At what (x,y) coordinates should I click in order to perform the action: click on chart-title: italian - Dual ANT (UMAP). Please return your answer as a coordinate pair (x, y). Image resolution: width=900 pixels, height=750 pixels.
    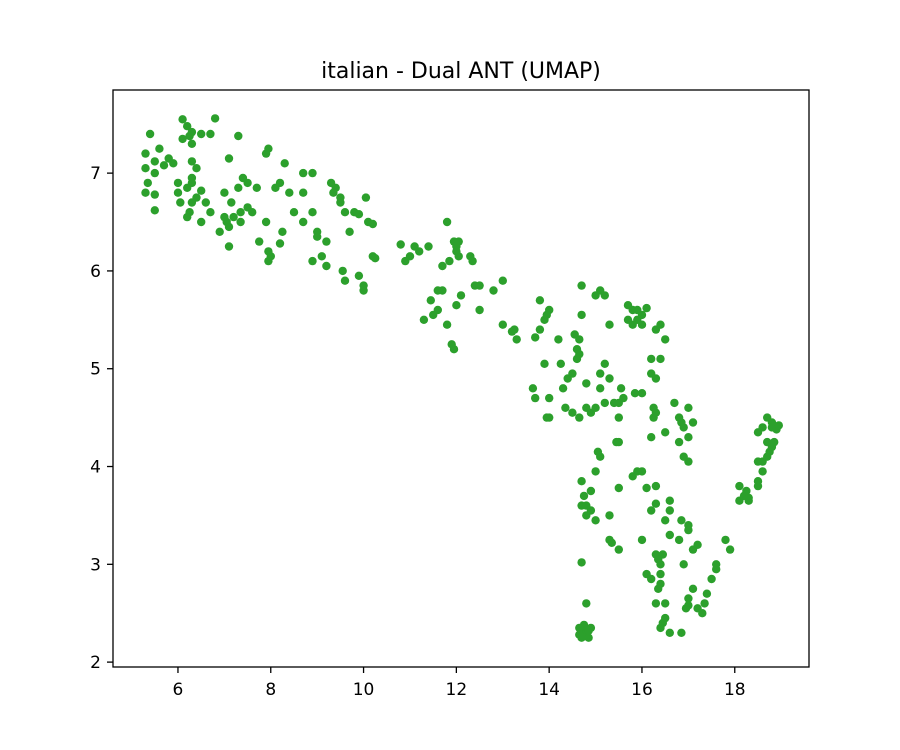
    Looking at the image, I should click on (461, 71).